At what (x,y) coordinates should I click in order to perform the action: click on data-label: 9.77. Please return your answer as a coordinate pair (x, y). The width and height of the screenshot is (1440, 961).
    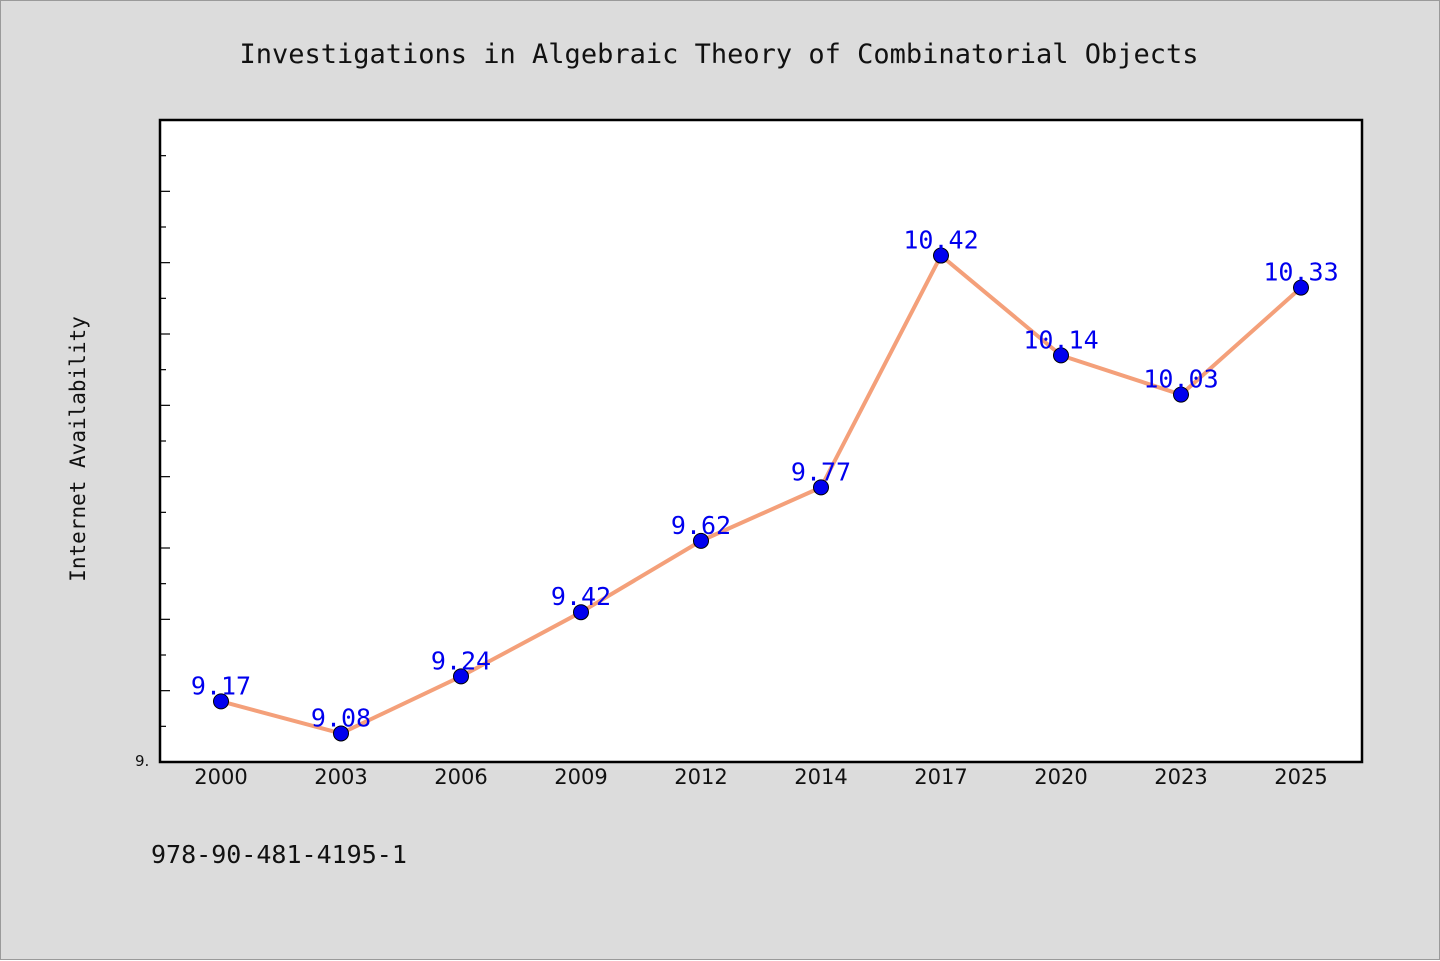
    Looking at the image, I should click on (821, 471).